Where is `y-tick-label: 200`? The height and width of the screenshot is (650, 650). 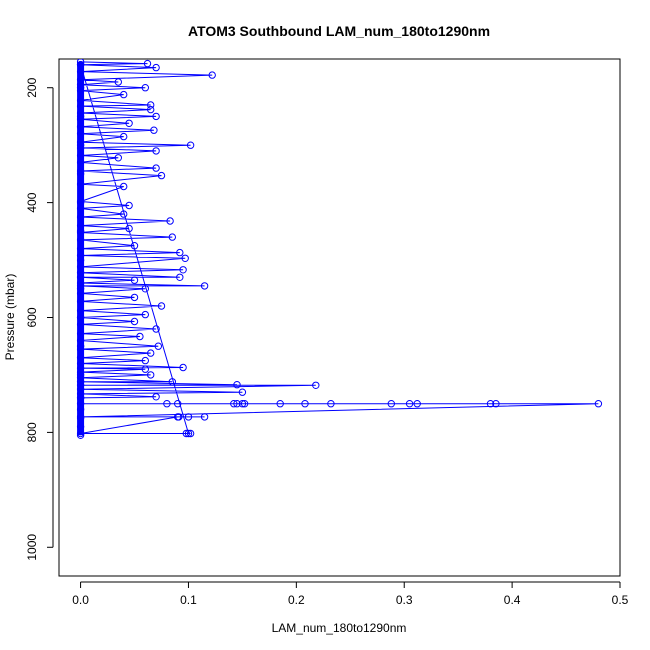 y-tick-label: 200 is located at coordinates (32, 87).